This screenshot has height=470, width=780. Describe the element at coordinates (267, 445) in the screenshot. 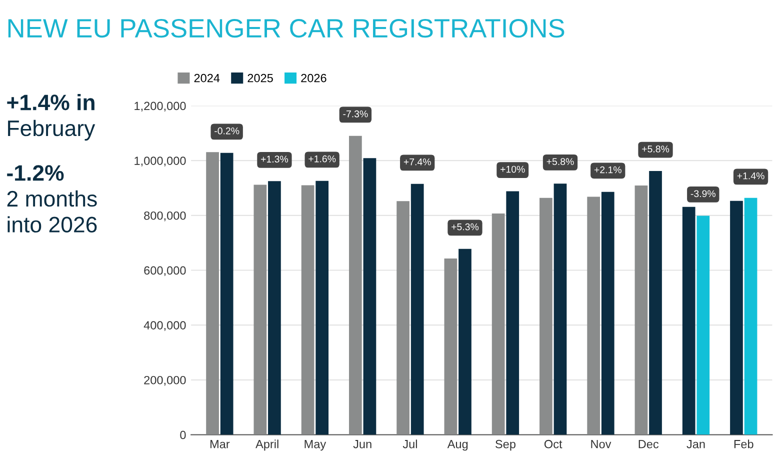

I see `x-tick-label: April` at that location.